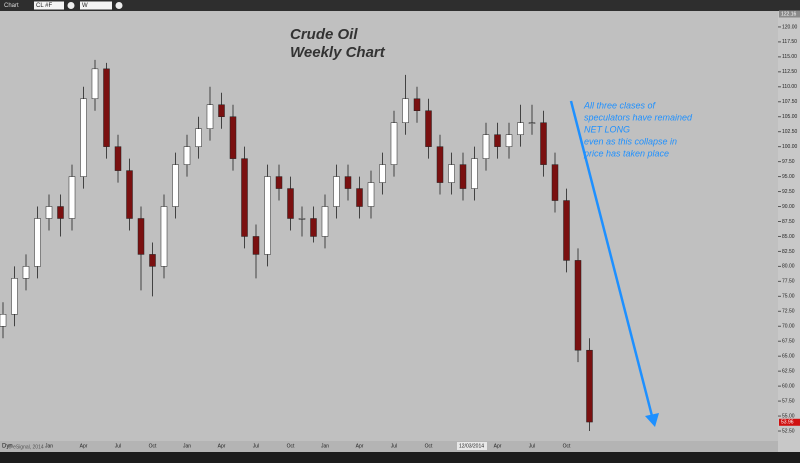 The height and width of the screenshot is (463, 800). I want to click on x-axis-panel, so click(389, 446).